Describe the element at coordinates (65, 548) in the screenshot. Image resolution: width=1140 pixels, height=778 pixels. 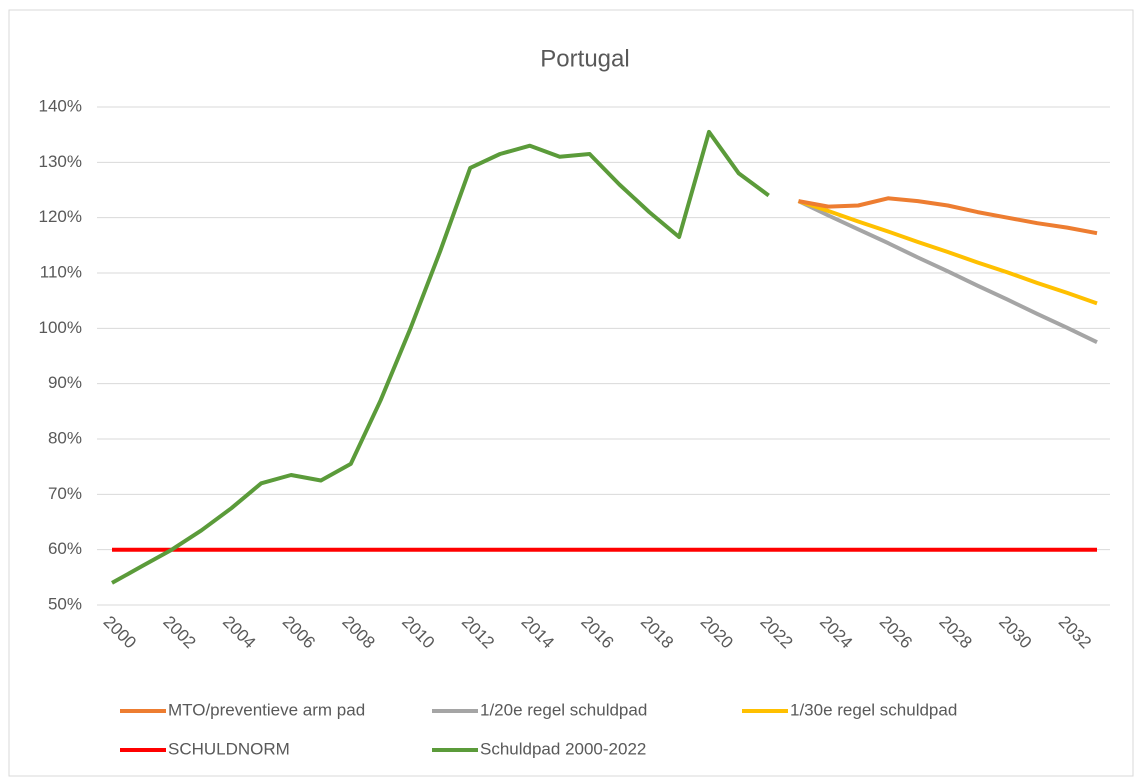
I see `y-tick-label: 60%` at that location.